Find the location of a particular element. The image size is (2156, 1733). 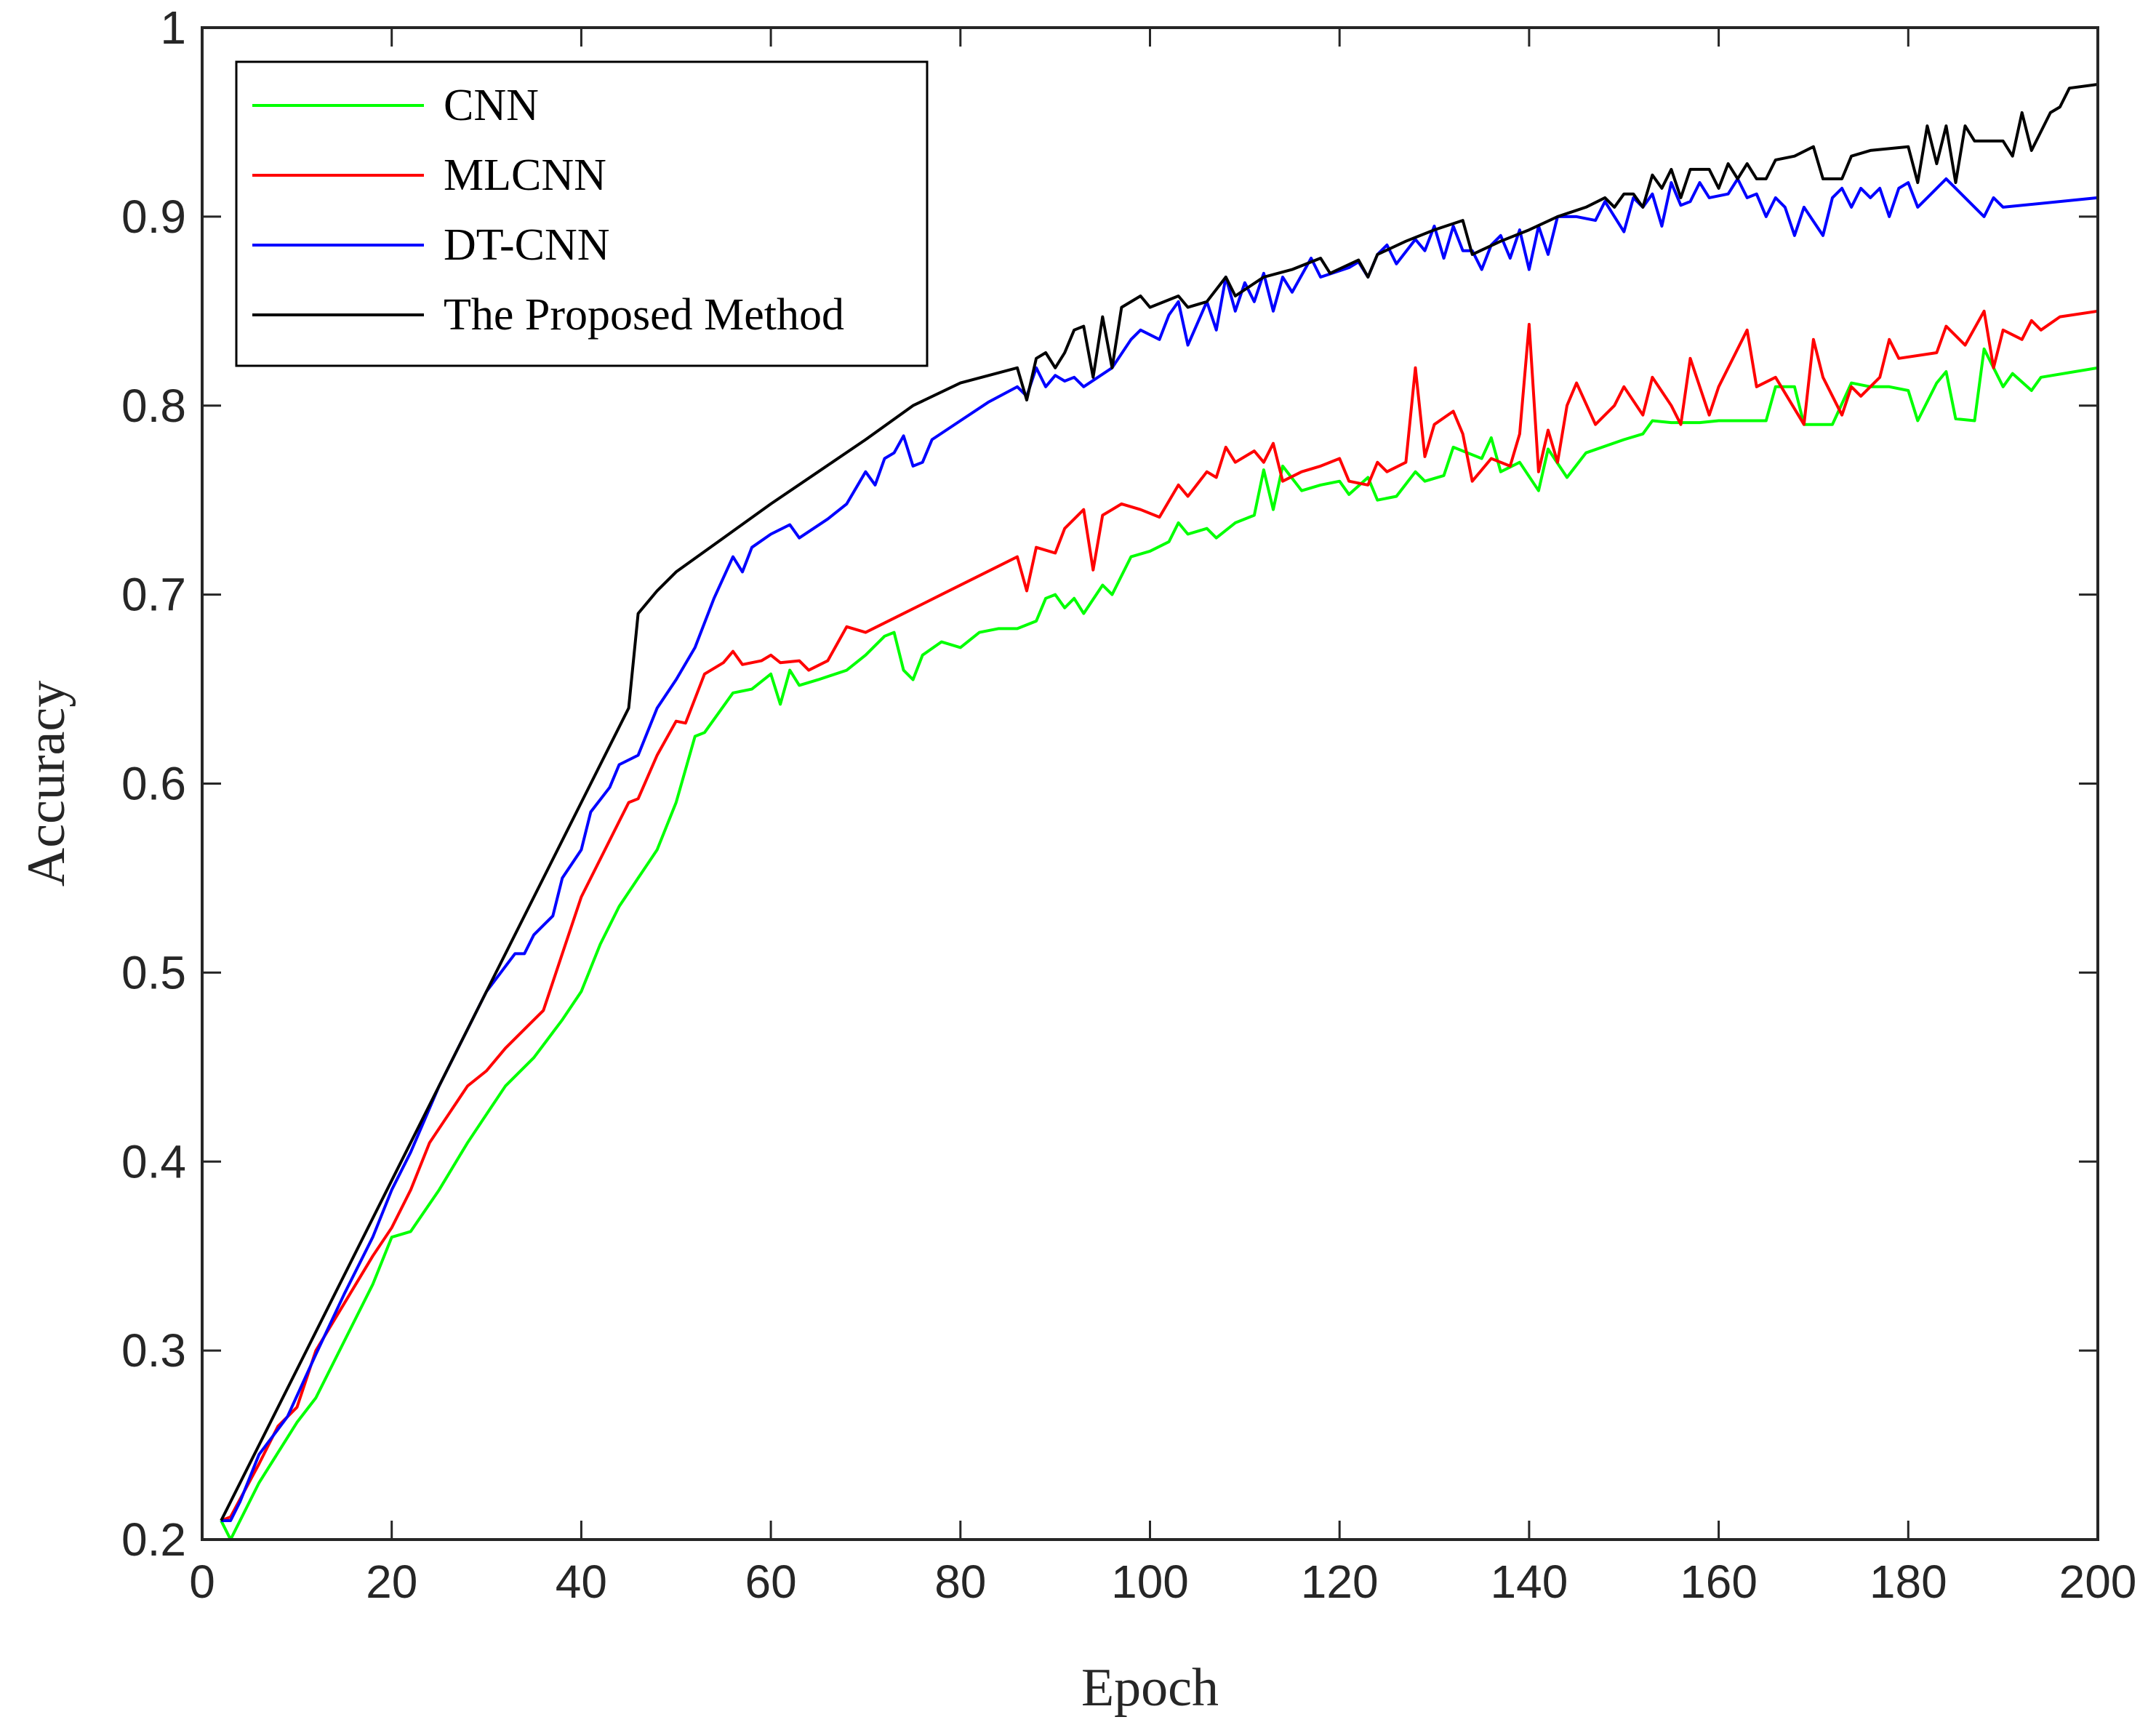

y-tick-label: 0.7 is located at coordinates (153, 595).